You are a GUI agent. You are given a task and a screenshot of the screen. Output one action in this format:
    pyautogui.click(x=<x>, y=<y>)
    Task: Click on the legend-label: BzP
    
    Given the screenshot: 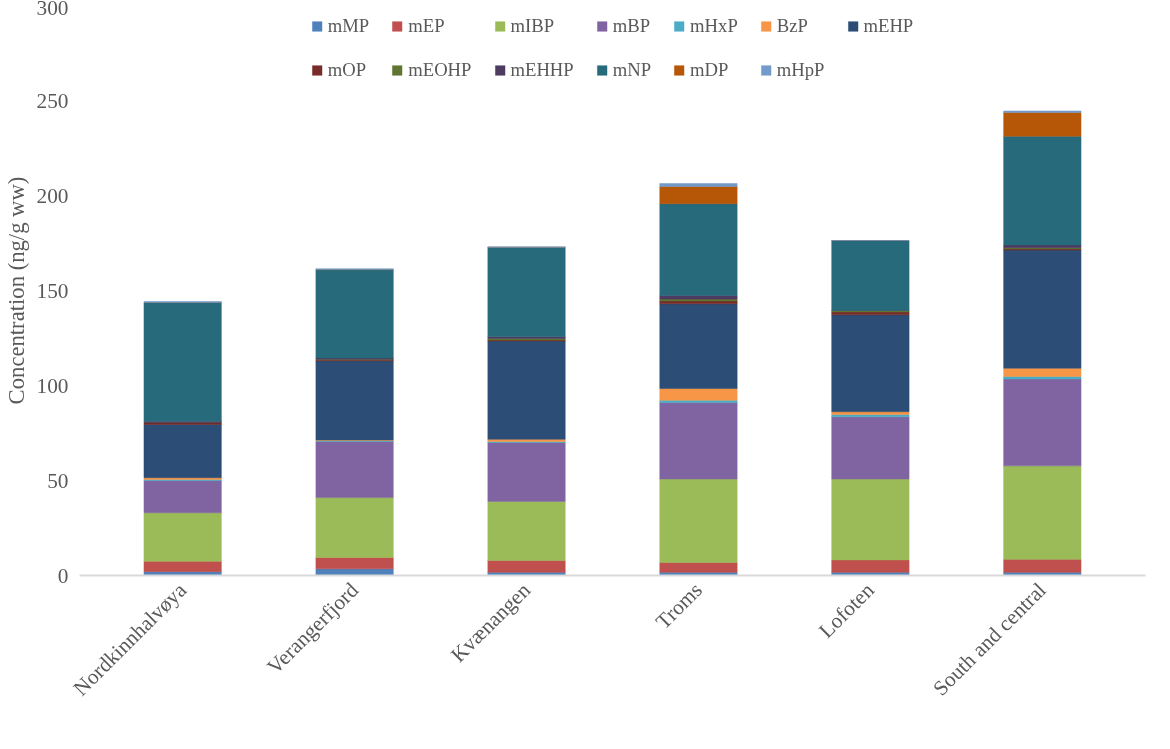 What is the action you would take?
    pyautogui.click(x=792, y=26)
    